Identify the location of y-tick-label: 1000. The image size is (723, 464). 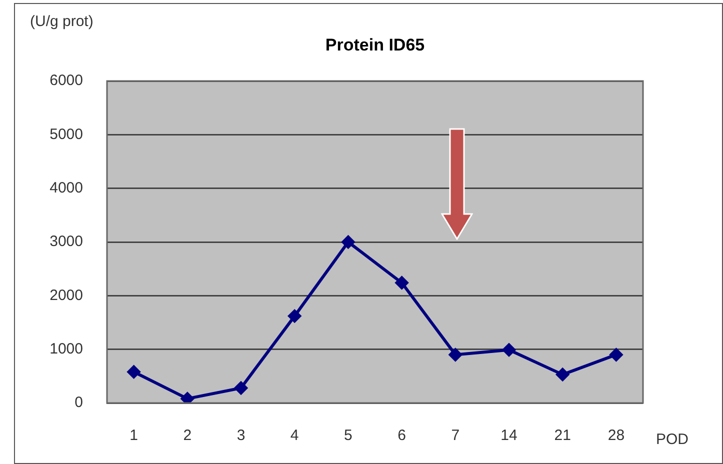
(66, 349).